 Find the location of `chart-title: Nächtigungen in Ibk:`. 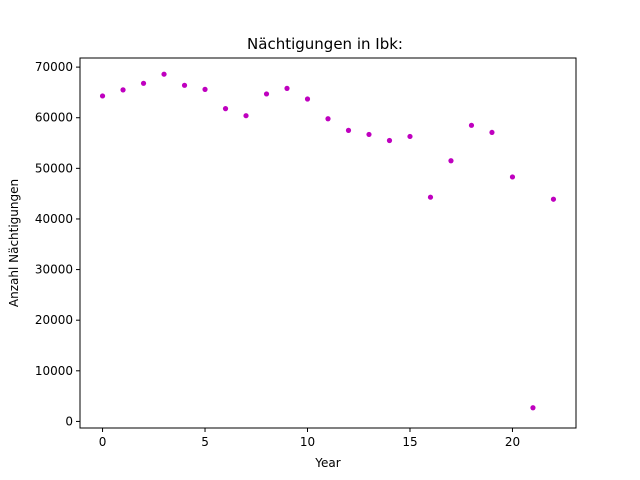

chart-title: Nächtigungen in Ibk: is located at coordinates (325, 44).